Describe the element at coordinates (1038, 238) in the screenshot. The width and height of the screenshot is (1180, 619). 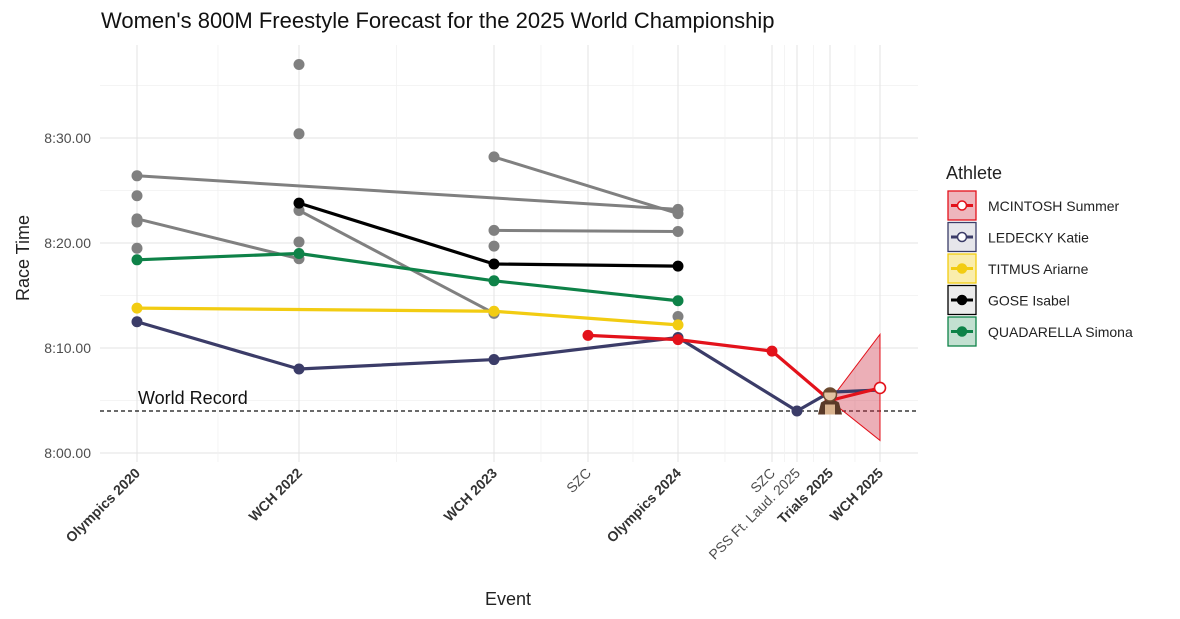
I see `legend-label: LEDECKY Katie` at that location.